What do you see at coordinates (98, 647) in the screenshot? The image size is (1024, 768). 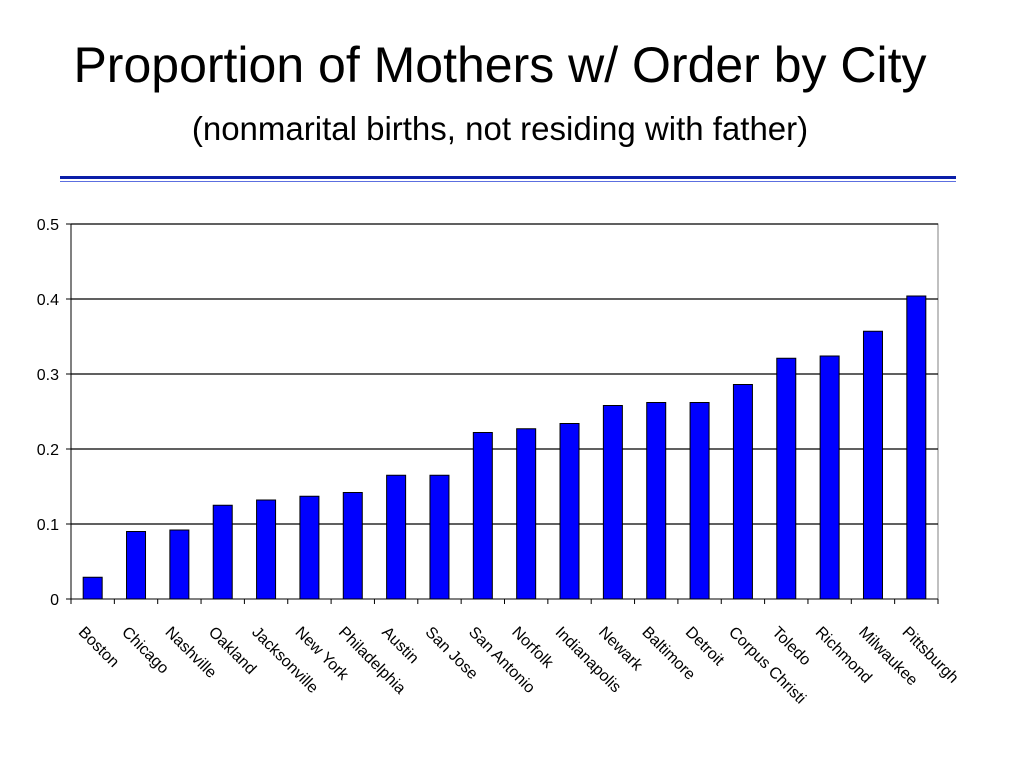 I see `x-tick-label: Boston` at bounding box center [98, 647].